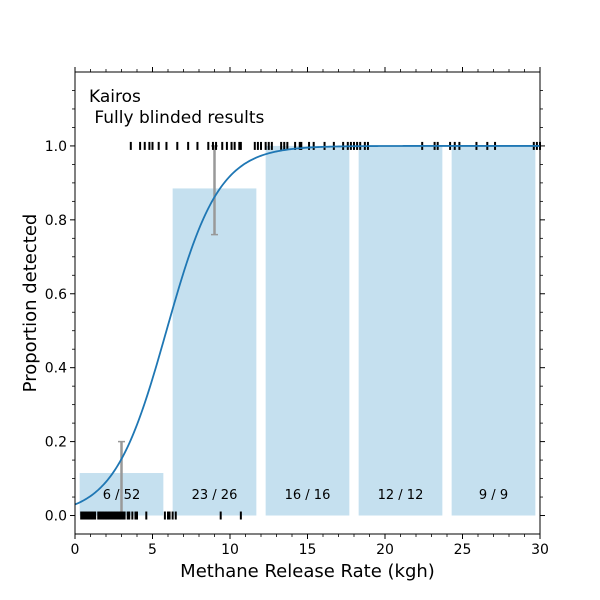 The image size is (600, 600). I want to click on x-tick-label-5: 20, so click(385, 550).